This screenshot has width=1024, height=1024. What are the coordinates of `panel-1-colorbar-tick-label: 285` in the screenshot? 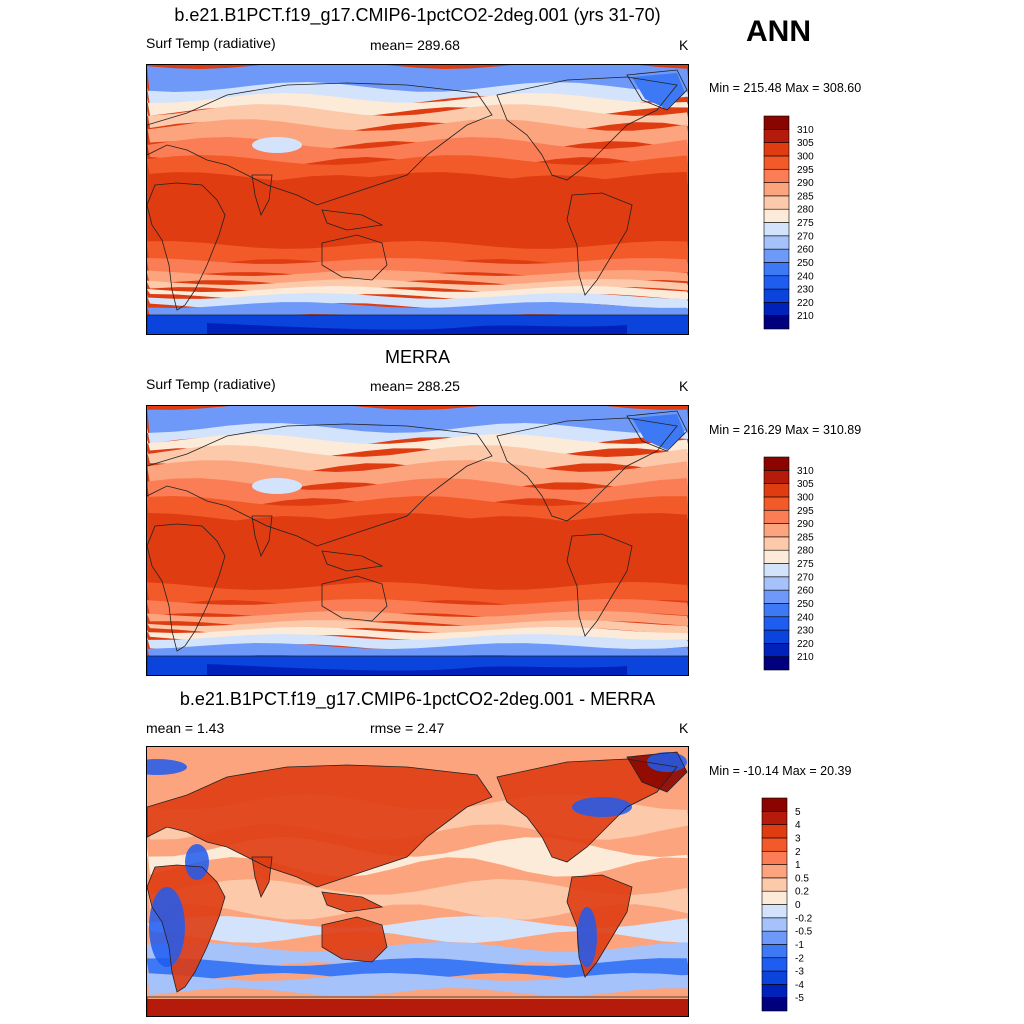 It's located at (805, 196).